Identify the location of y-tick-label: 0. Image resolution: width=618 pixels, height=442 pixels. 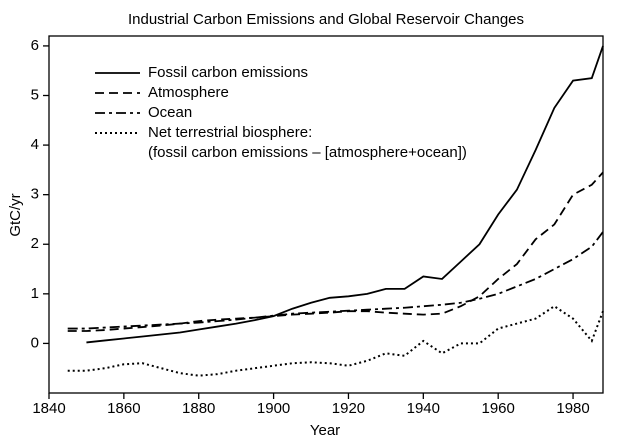
(35, 342).